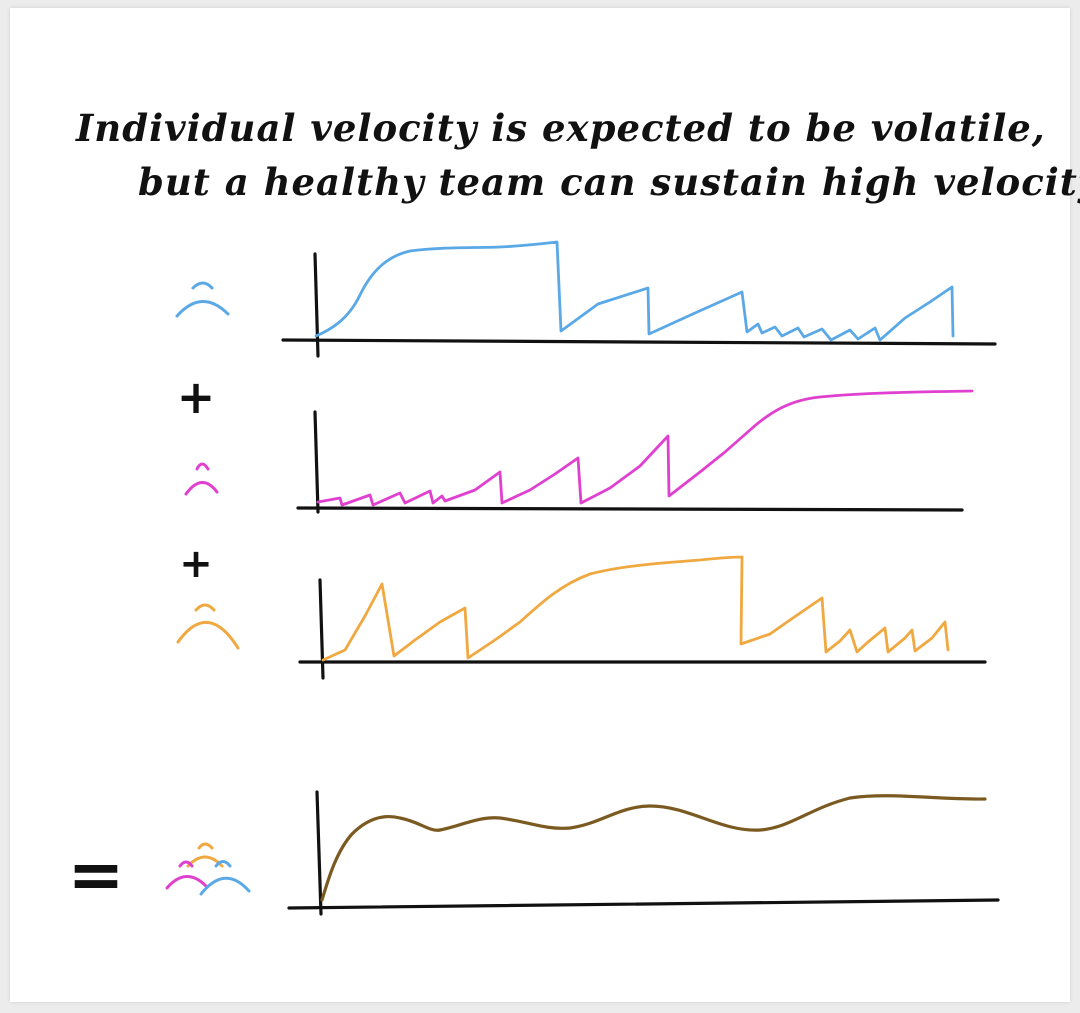  I want to click on velocity-line-orange, so click(635, 608).